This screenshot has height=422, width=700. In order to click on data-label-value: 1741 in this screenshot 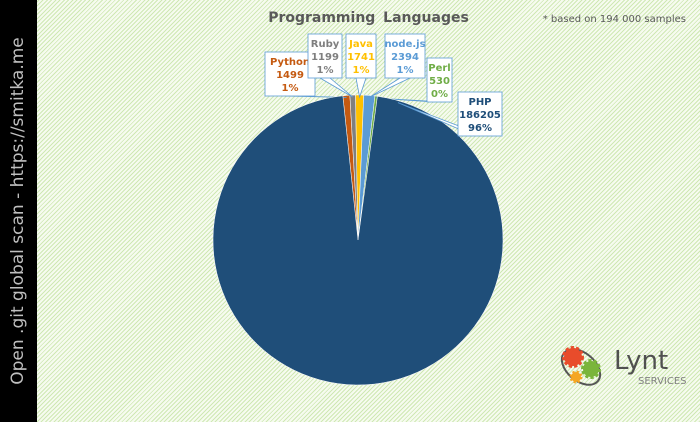, I will do `click(361, 57)`.